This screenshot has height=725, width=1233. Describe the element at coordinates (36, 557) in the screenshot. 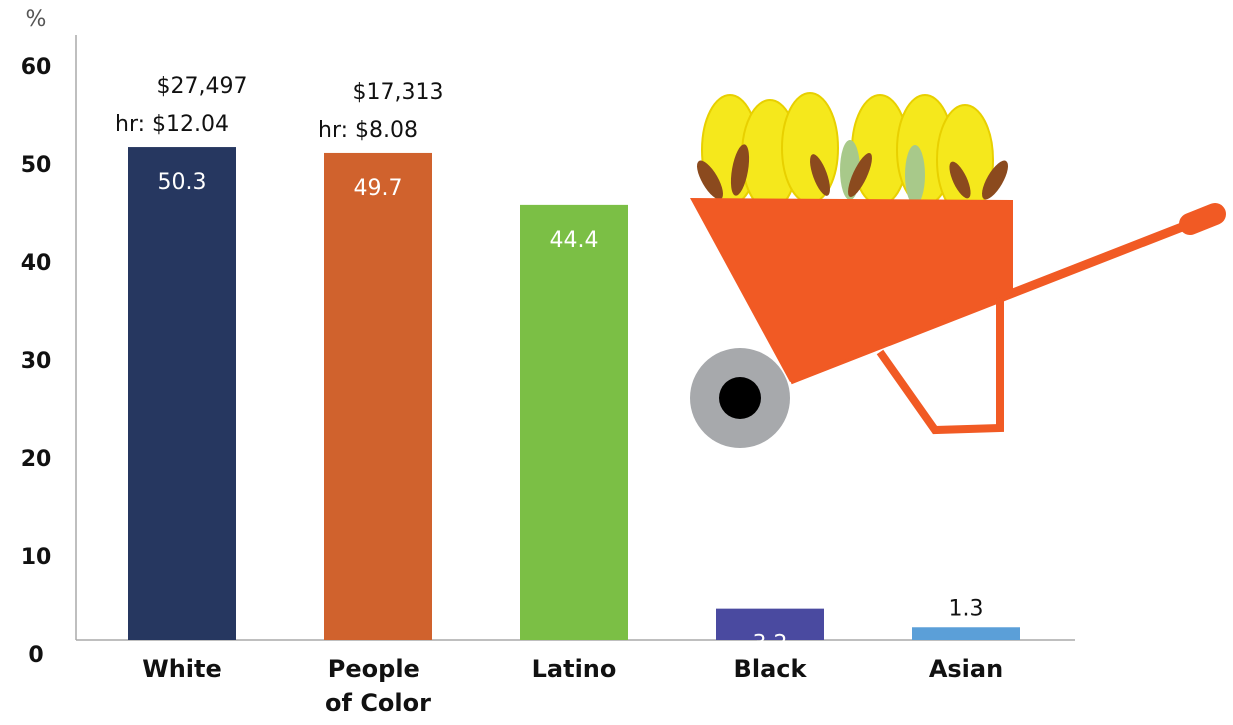

I see `y-tick-label: 10` at that location.